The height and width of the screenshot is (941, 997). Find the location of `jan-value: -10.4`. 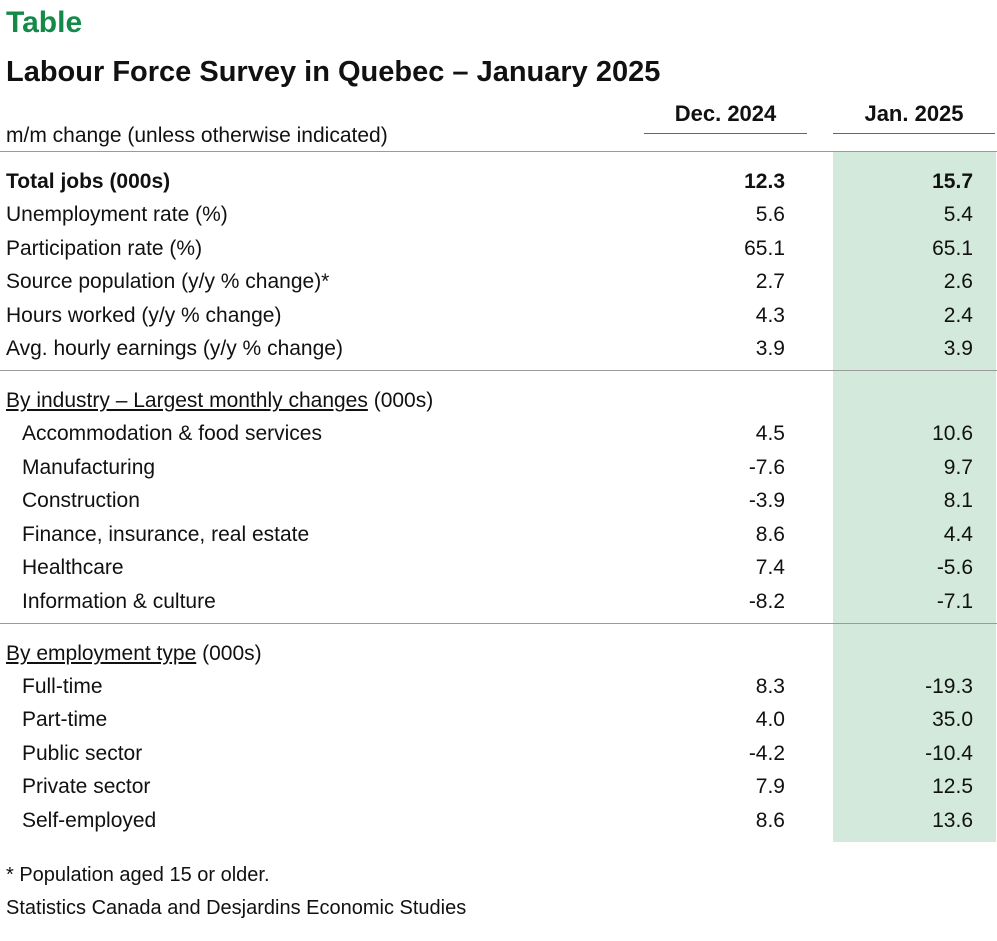

jan-value: -10.4 is located at coordinates (949, 753).